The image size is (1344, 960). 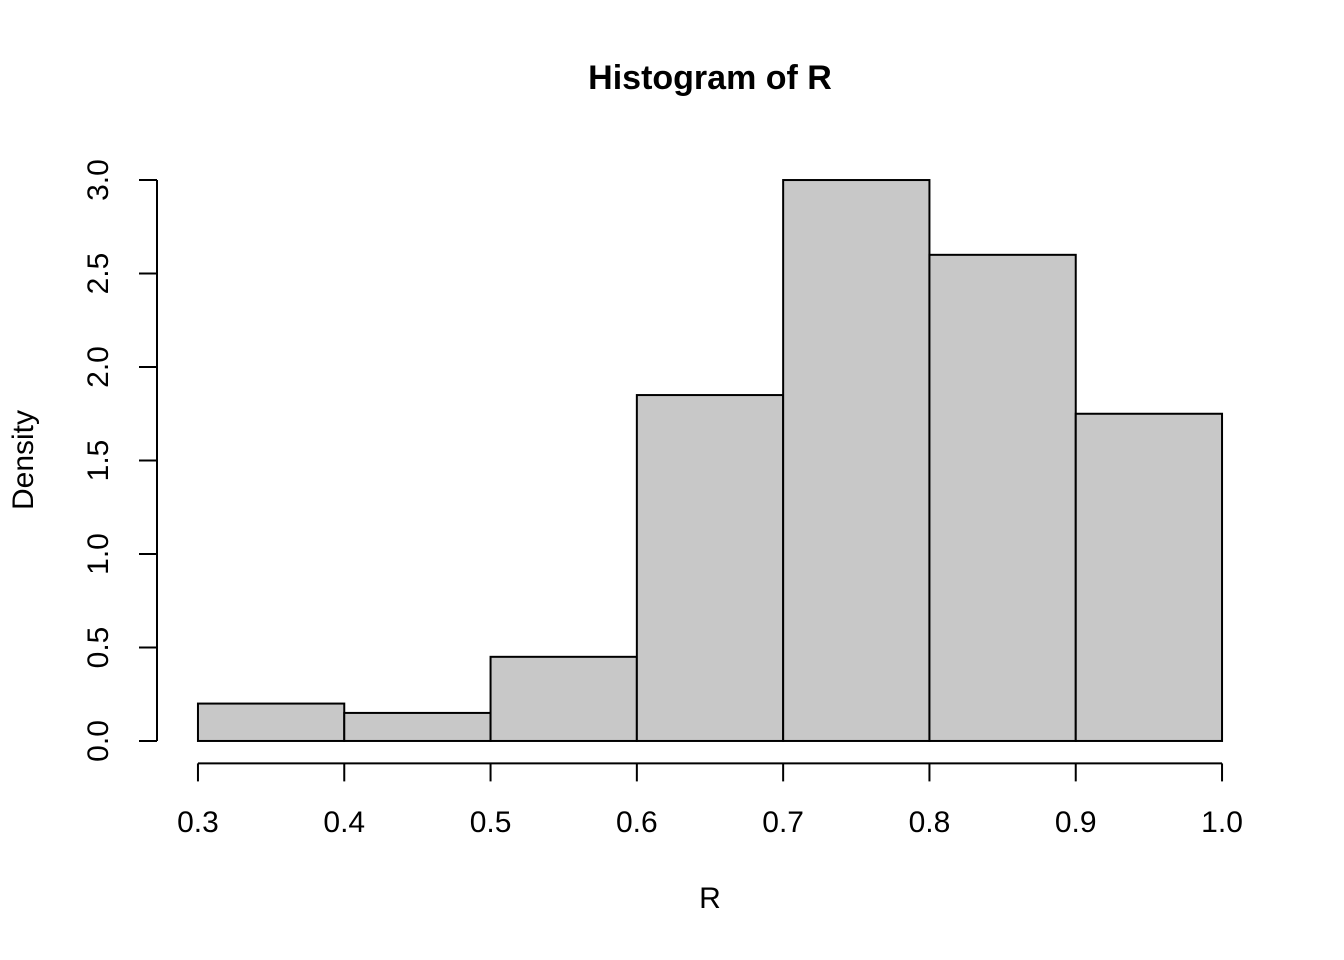 I want to click on x-axis-label: R, so click(x=710, y=898).